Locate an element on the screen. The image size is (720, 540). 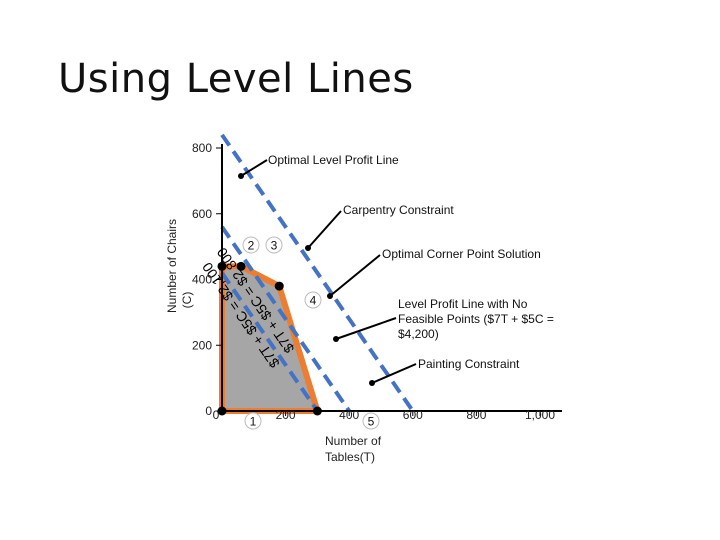
annotation-4-pointer is located at coordinates (366, 328).